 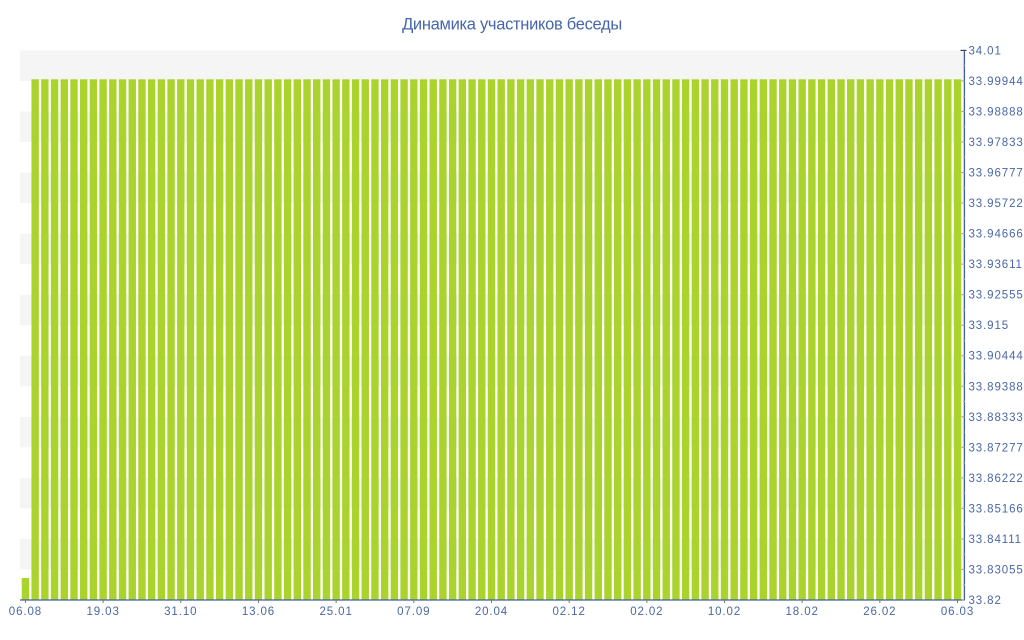 What do you see at coordinates (996, 204) in the screenshot?
I see `svg-text: 33.95722` at bounding box center [996, 204].